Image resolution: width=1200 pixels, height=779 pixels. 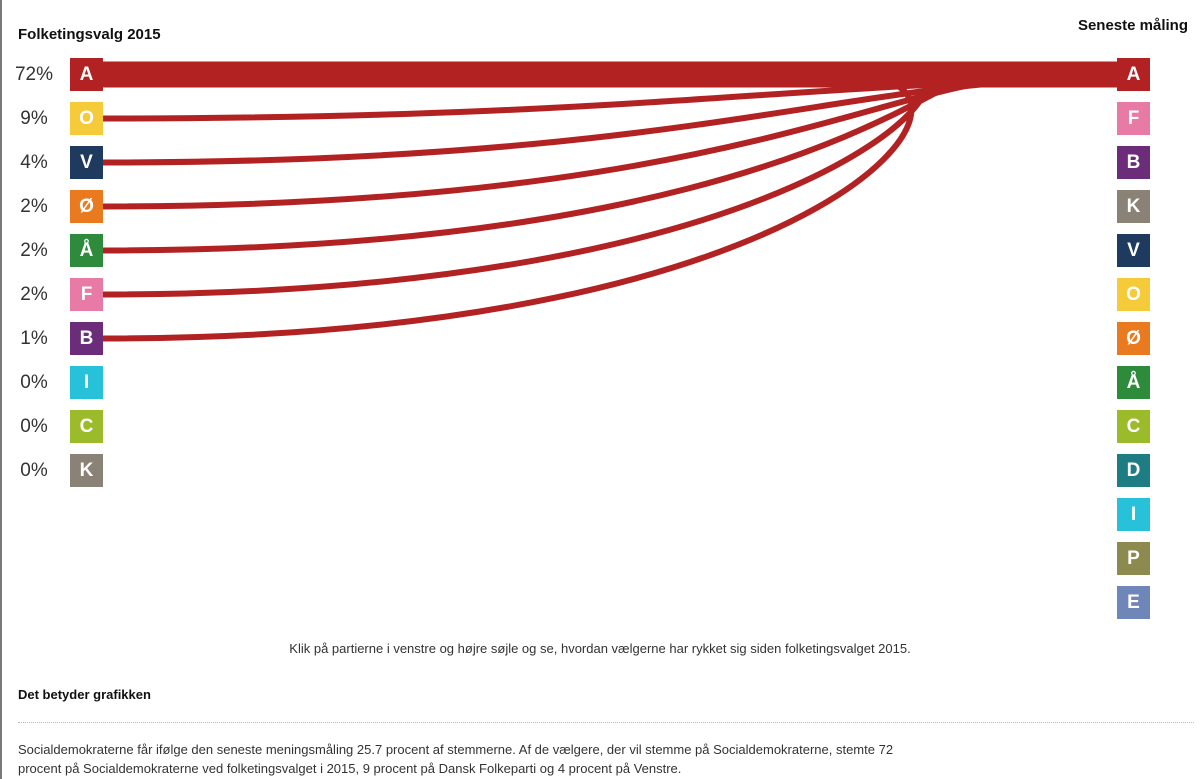 I want to click on left-party-button: V, so click(x=86, y=162).